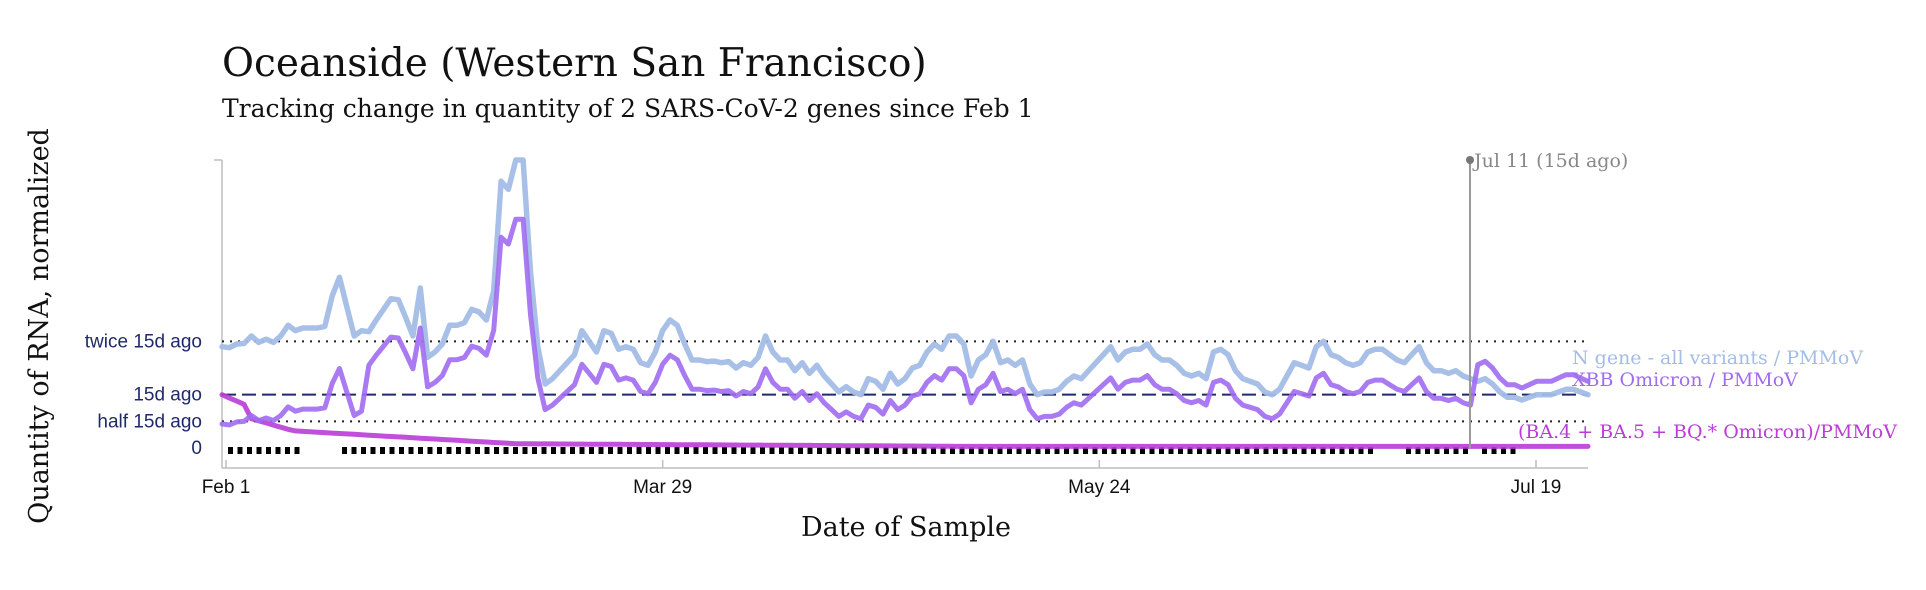  I want to click on y-tick-label: 15d ago, so click(167, 395).